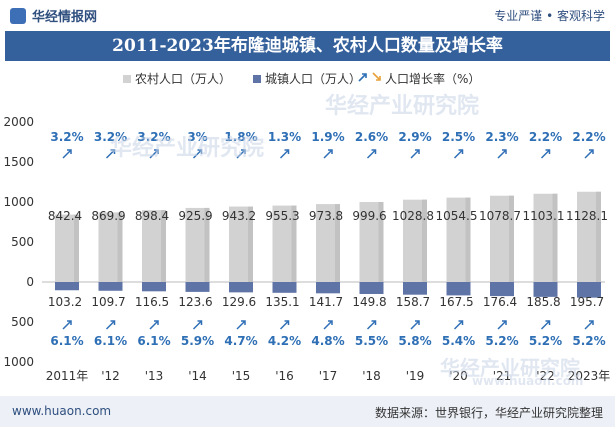 The height and width of the screenshot is (427, 615). What do you see at coordinates (307, 15) in the screenshot?
I see `top-bar: 华经情报网 专业严谨 • 客观科学` at bounding box center [307, 15].